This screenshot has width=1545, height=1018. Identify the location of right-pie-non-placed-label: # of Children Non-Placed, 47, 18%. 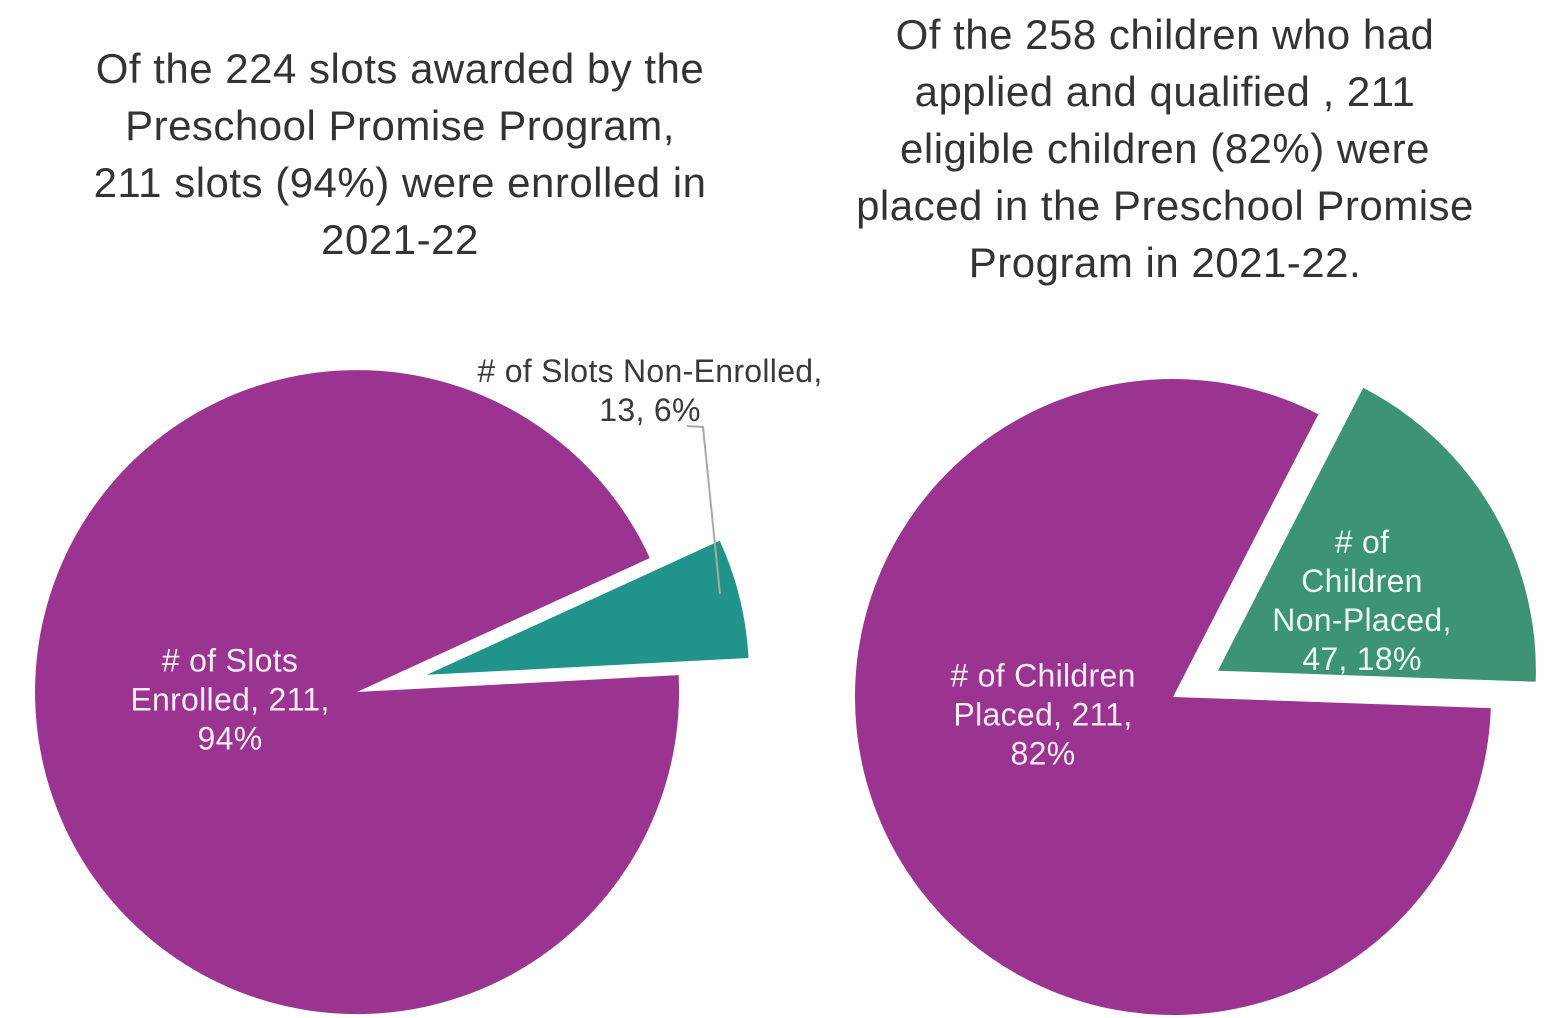
(1362, 600).